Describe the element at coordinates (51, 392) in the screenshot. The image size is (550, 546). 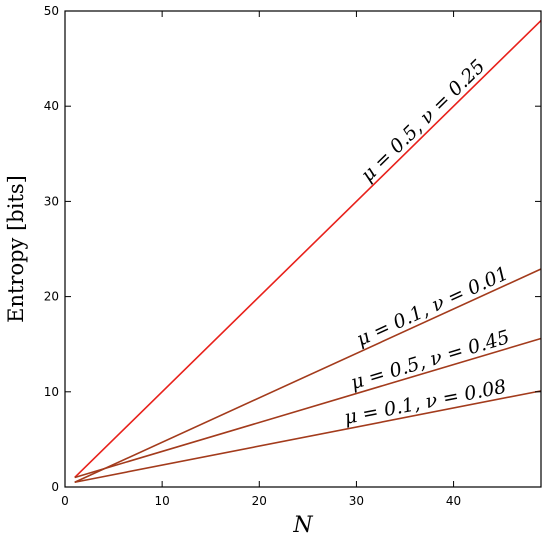
I see `y-tick-label: 10` at that location.